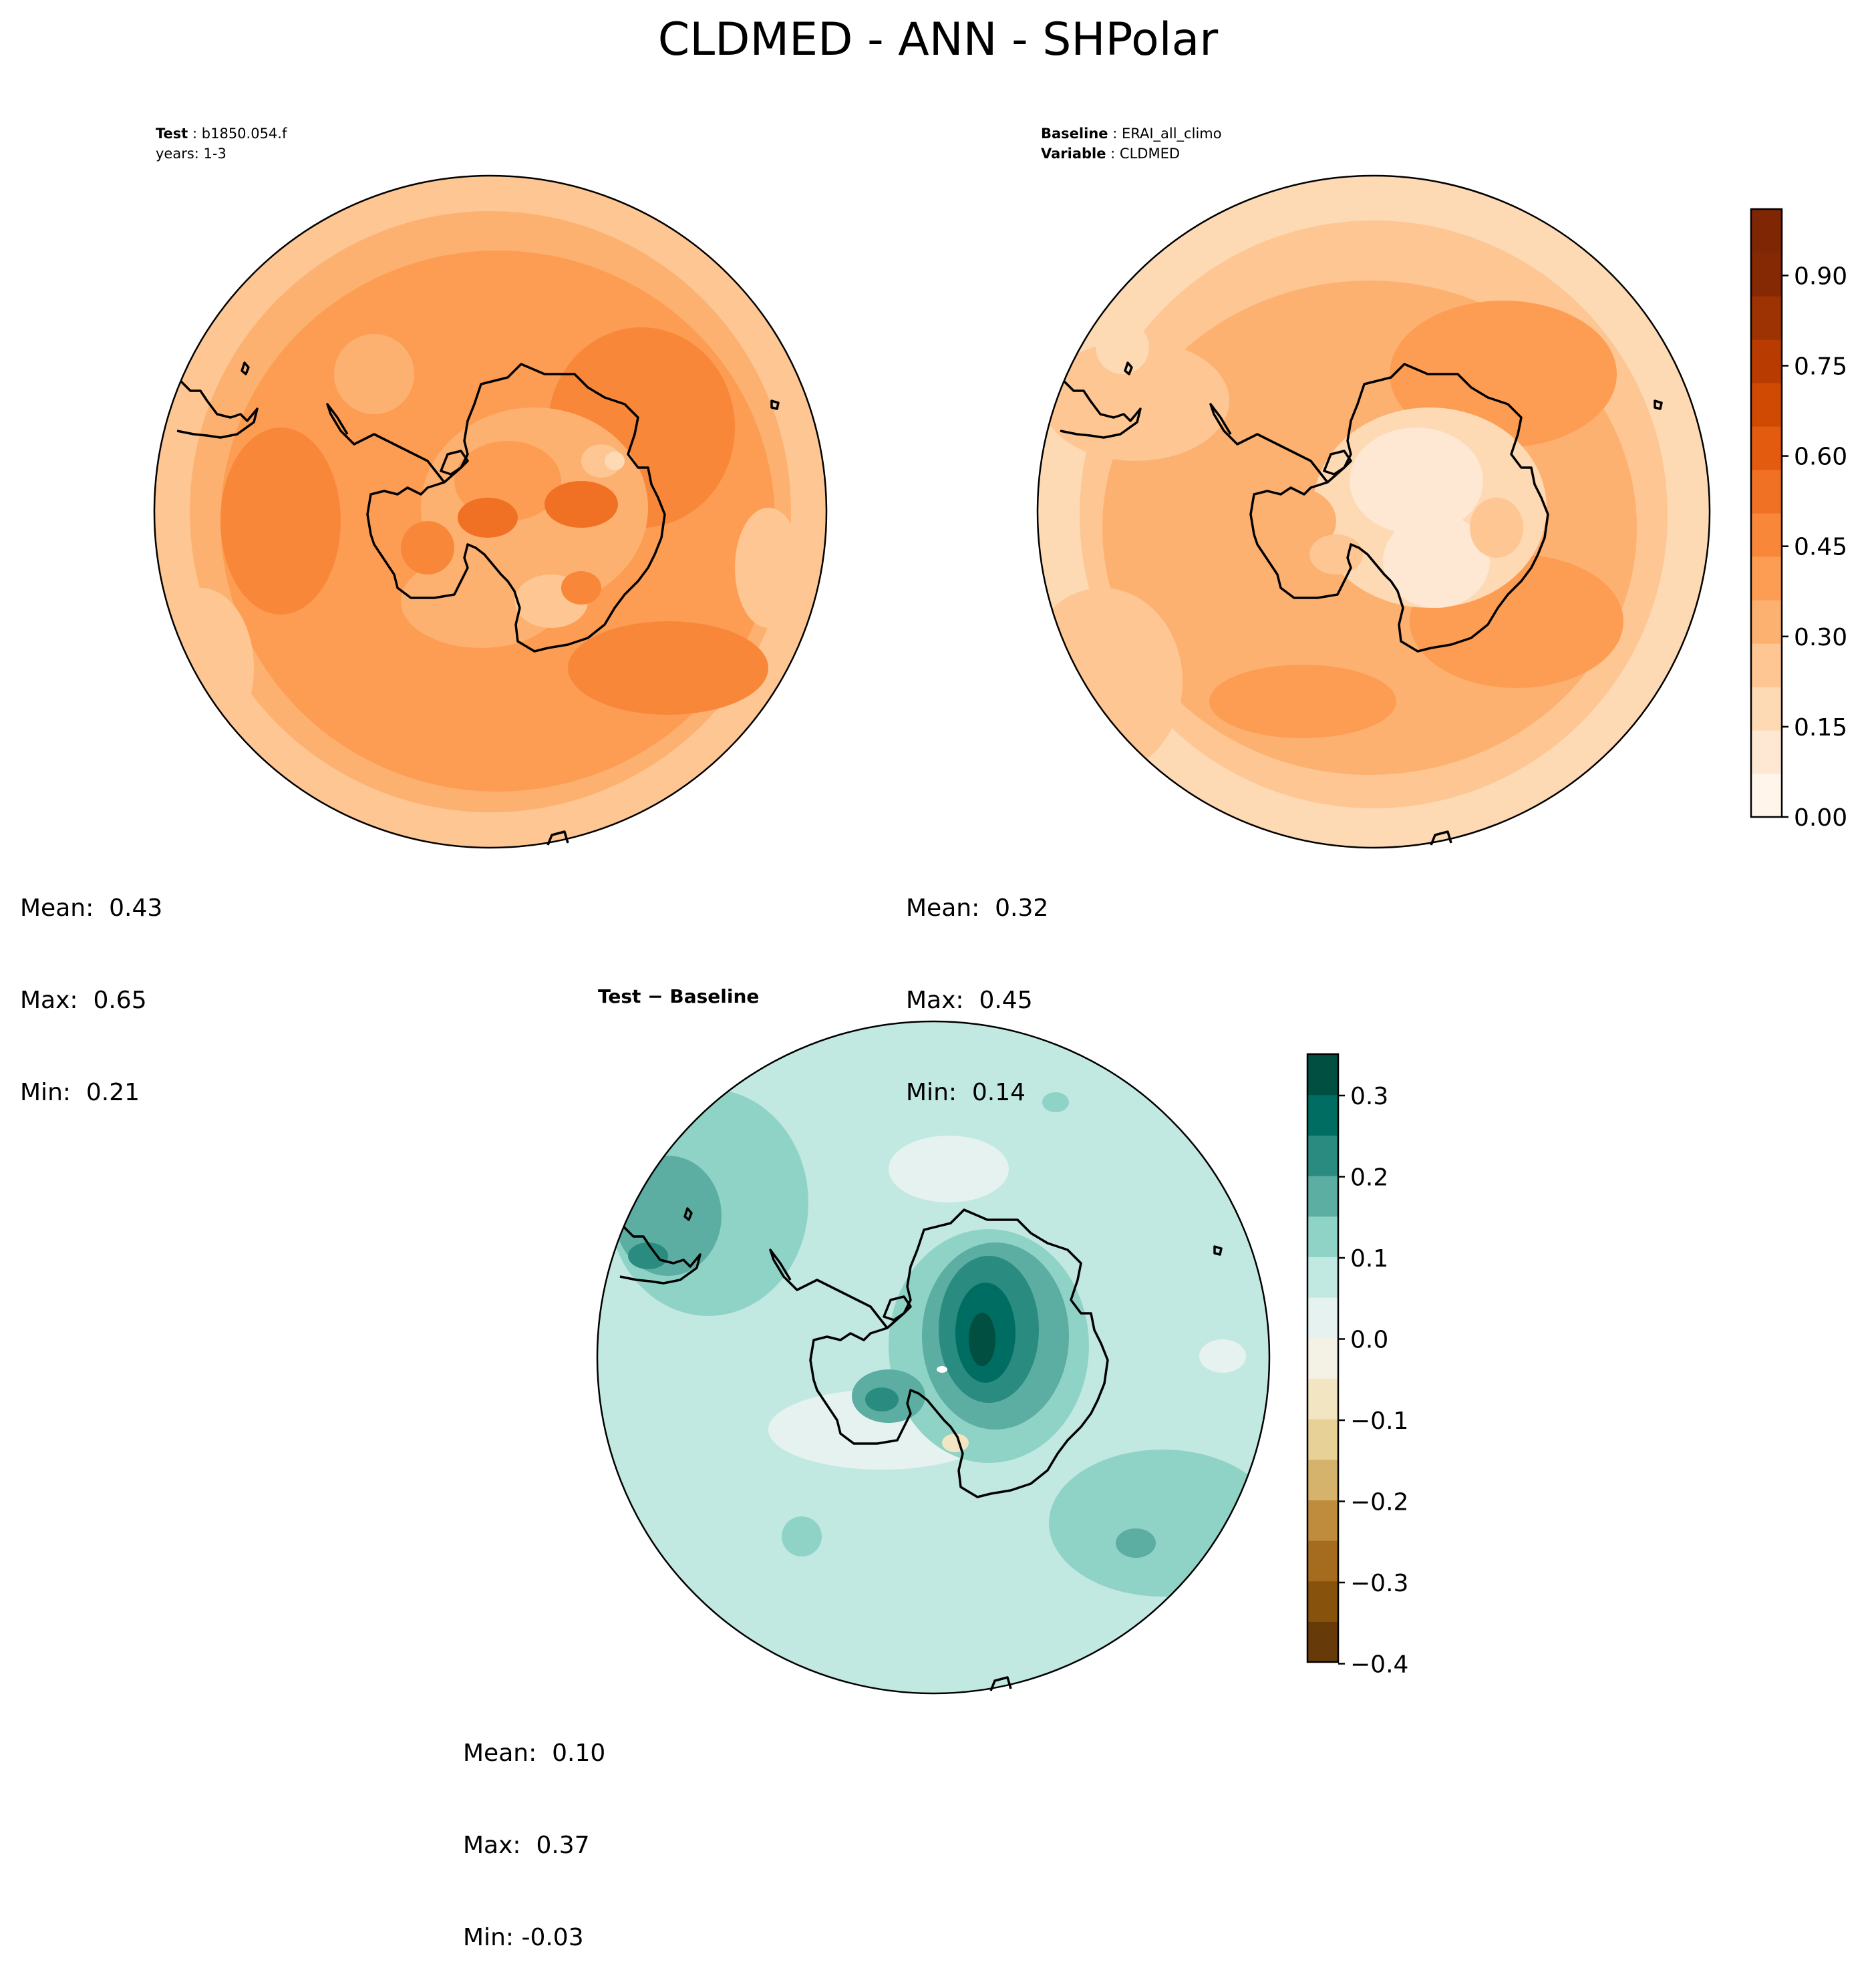 The width and height of the screenshot is (1876, 1984). Describe the element at coordinates (1379, 1665) in the screenshot. I see `difference-colorbar-tick-label: −0.4` at that location.